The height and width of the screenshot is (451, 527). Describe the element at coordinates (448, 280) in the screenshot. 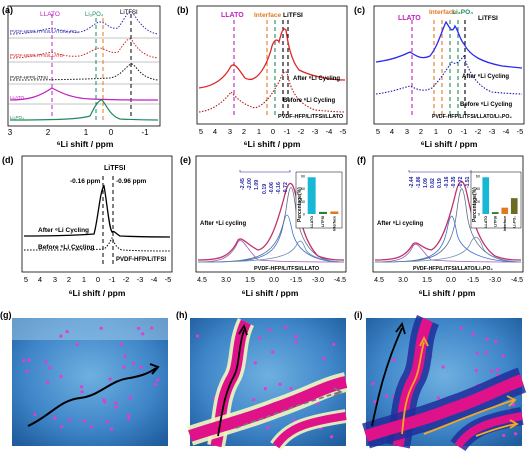

I see `x-ticks: 4.5 3.0 1.5 0.0 -1.5 -3.0 -4.5` at that location.